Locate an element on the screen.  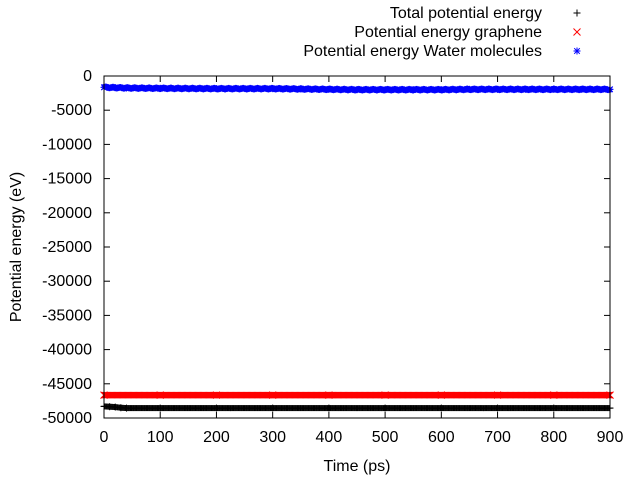
x-tick-label: 200 is located at coordinates (216, 437).